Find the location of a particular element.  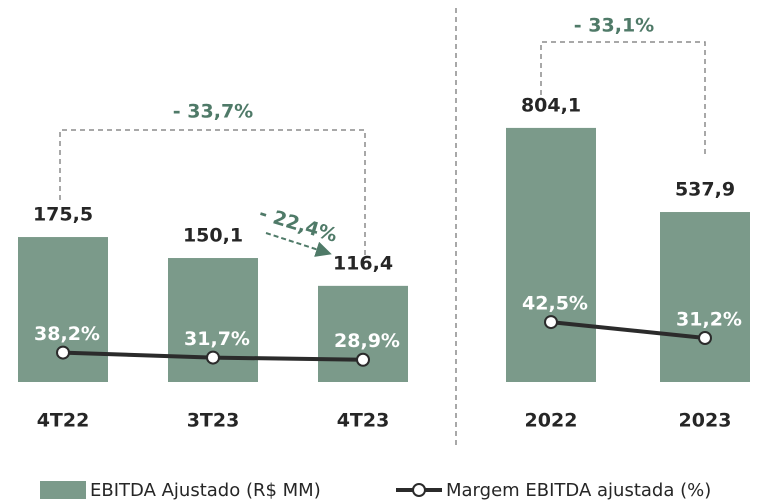

legend-swatch is located at coordinates (63, 490).